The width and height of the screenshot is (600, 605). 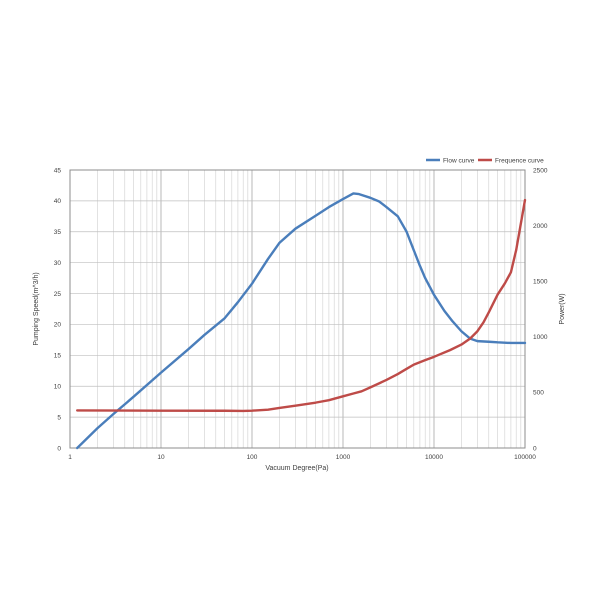 What do you see at coordinates (58, 170) in the screenshot?
I see `y-tick-label: 45` at bounding box center [58, 170].